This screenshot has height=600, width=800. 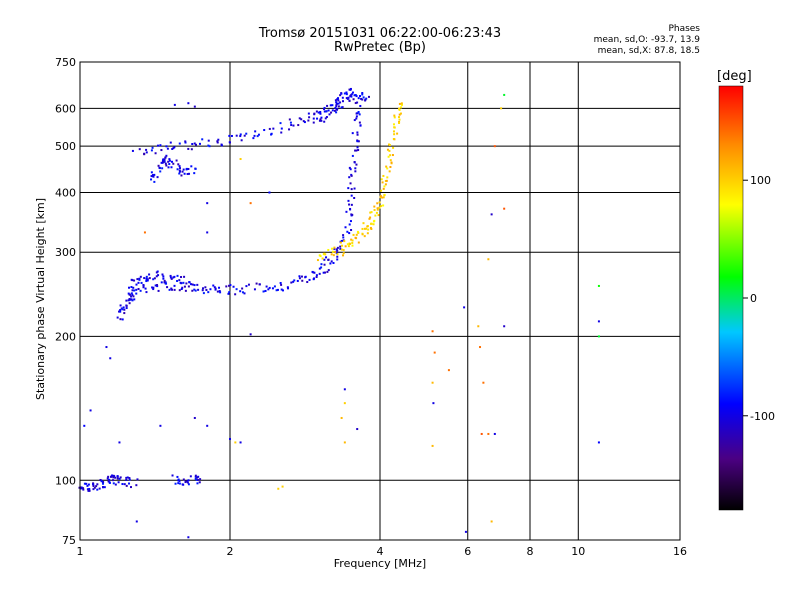 I want to click on y-tick-label: 75, so click(x=69, y=540).